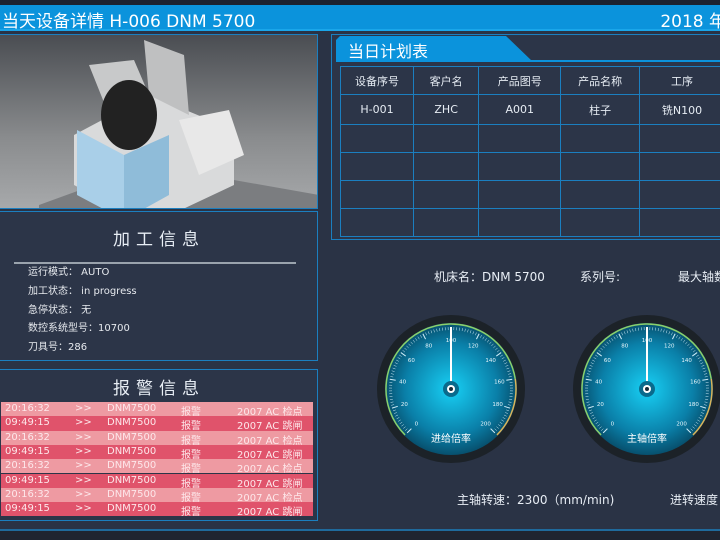  What do you see at coordinates (679, 109) in the screenshot?
I see `table-cell: 铣N100` at bounding box center [679, 109].